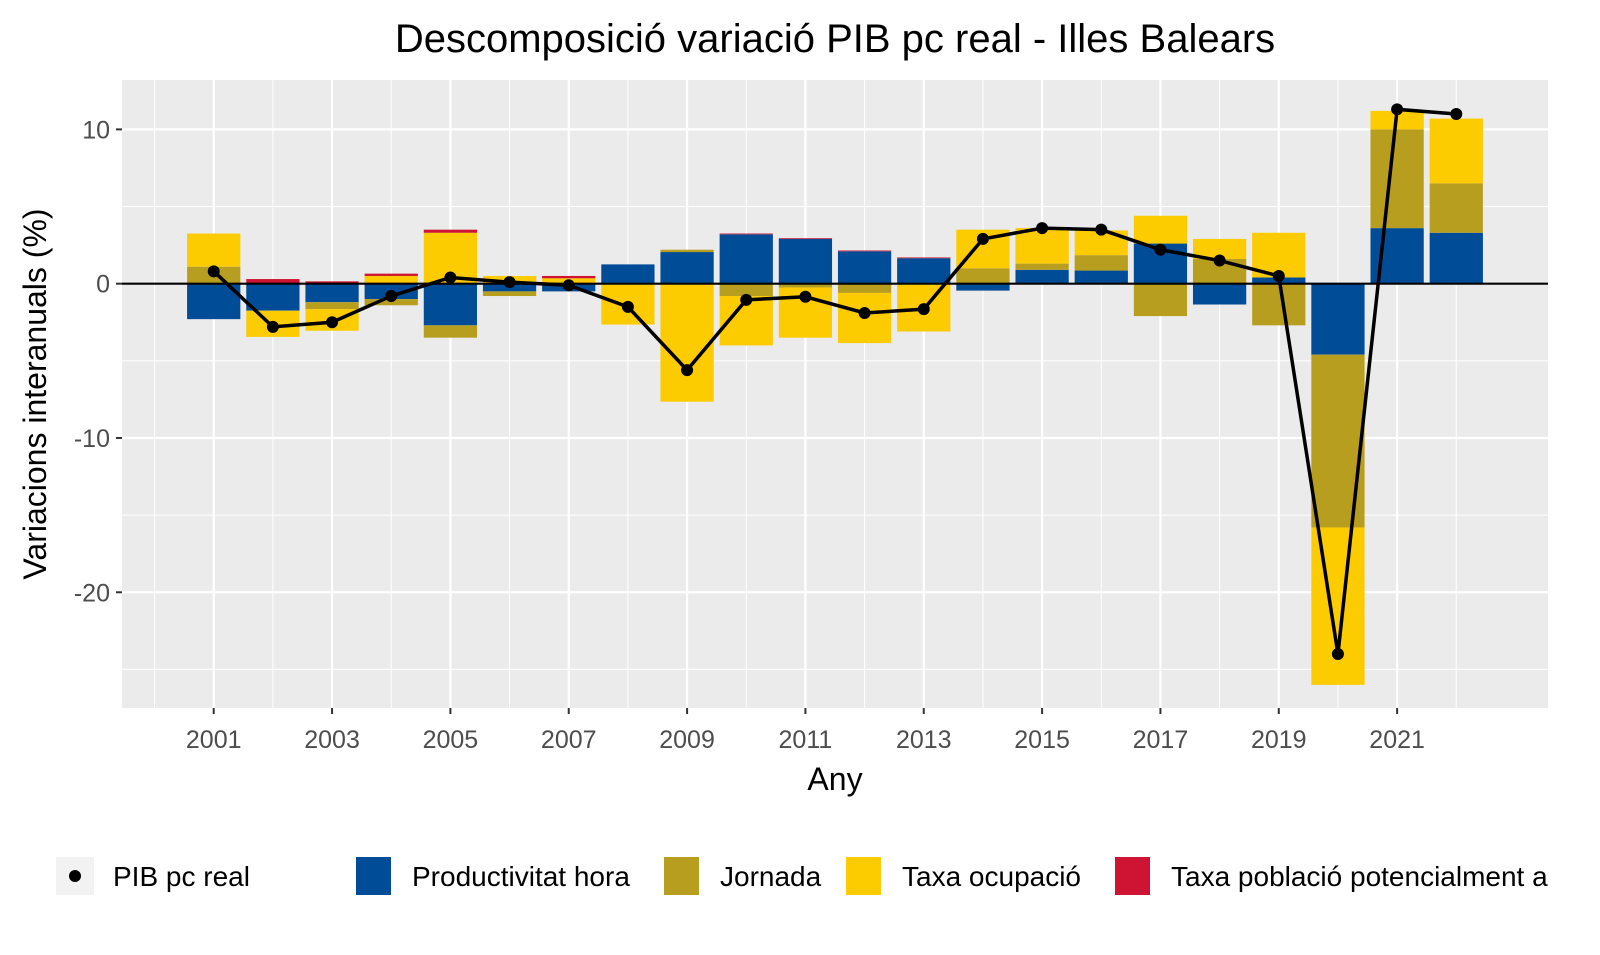 This screenshot has width=1600, height=955. What do you see at coordinates (1161, 740) in the screenshot?
I see `x-tick-label: 2017` at bounding box center [1161, 740].